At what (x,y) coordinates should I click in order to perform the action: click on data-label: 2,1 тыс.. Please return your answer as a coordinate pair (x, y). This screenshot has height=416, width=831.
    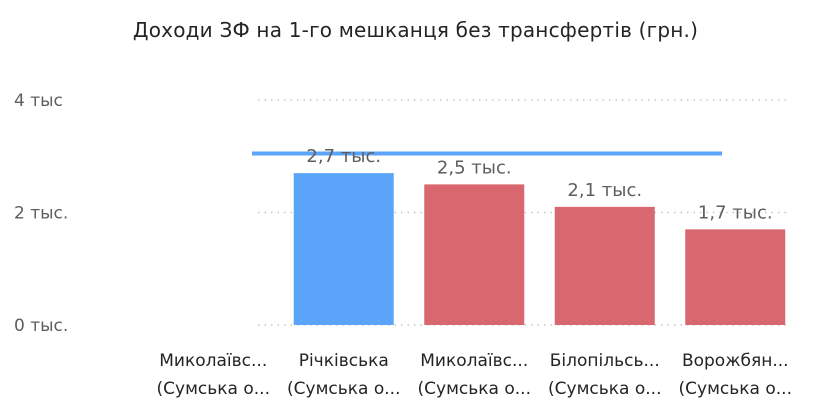
    Looking at the image, I should click on (604, 190).